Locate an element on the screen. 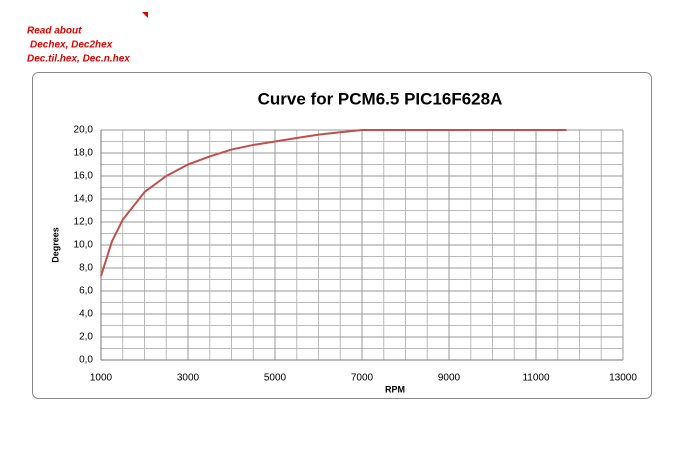 The image size is (673, 450). y-tick-label: 0,0 is located at coordinates (86, 360).